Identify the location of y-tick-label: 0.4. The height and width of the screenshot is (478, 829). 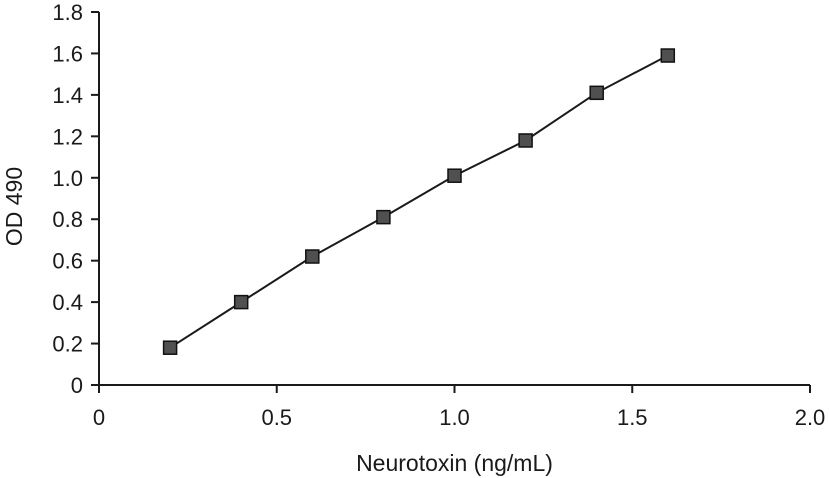
(67, 302).